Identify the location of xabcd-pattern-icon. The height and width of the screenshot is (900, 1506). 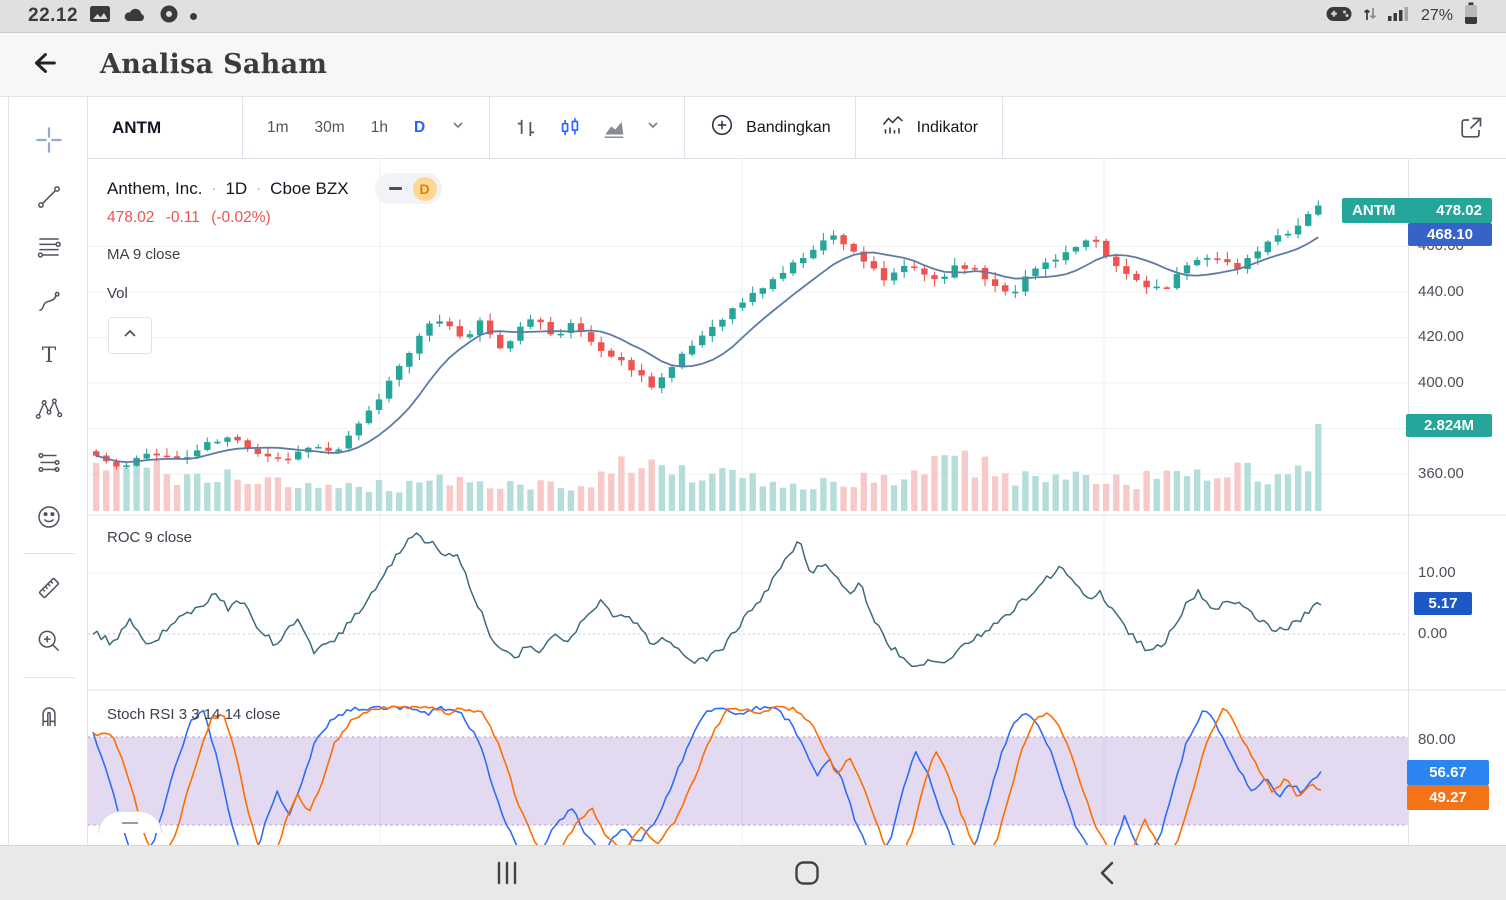
(49, 409).